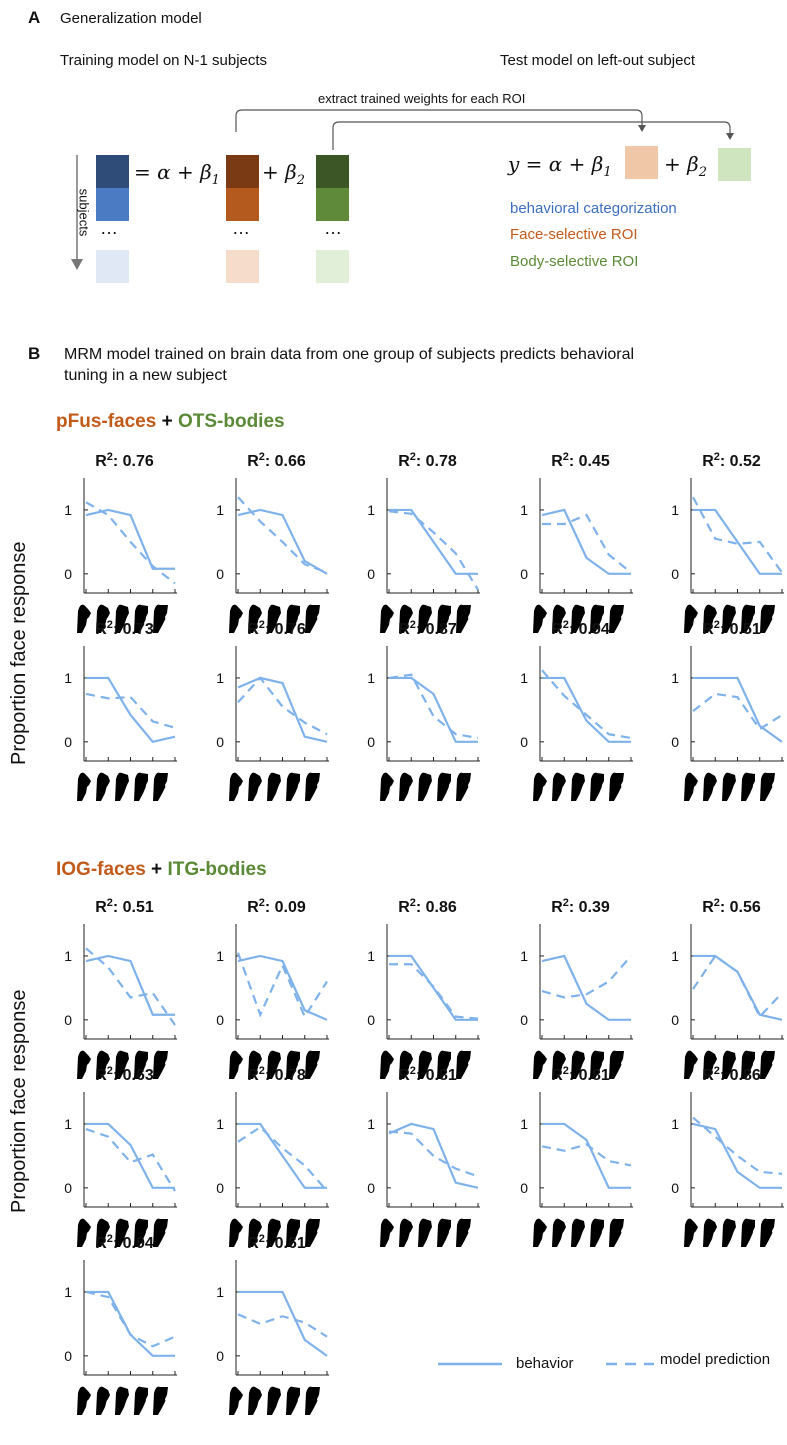 The image size is (787, 1445). What do you see at coordinates (731, 906) in the screenshot?
I see `r2-title: R2: 0.56` at bounding box center [731, 906].